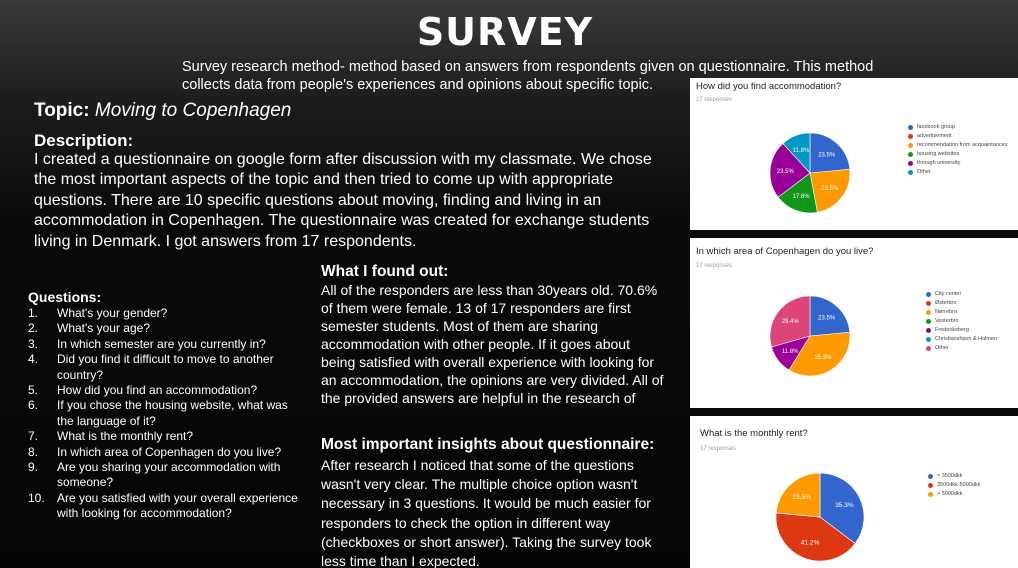 The width and height of the screenshot is (1018, 568). I want to click on topic-value: Moving to Copenhagen, so click(190, 110).